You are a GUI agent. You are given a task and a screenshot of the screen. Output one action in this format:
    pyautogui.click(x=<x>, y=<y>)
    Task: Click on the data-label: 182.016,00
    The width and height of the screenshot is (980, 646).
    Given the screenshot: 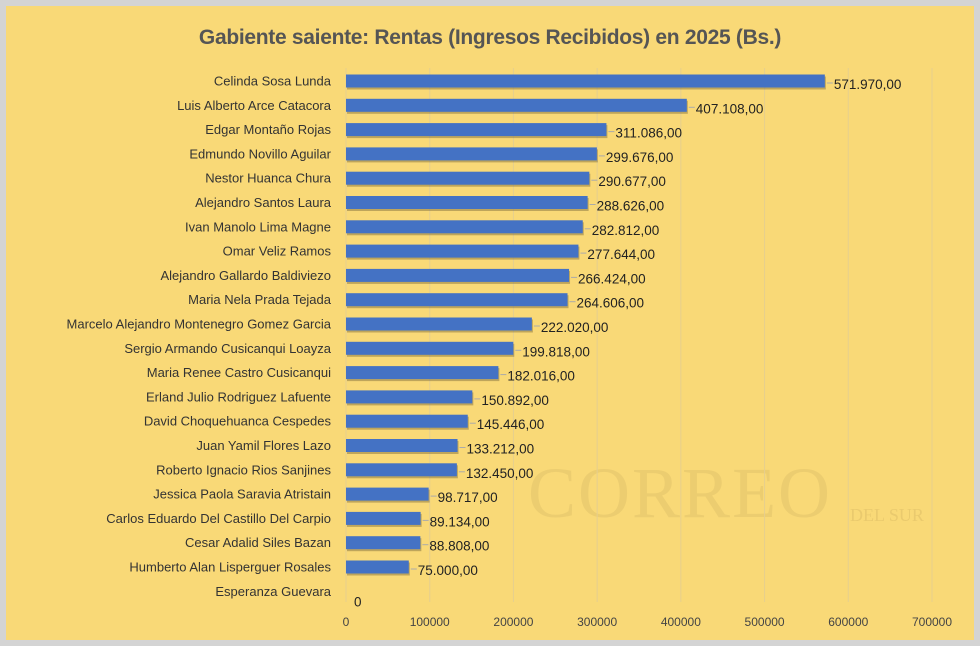 What is the action you would take?
    pyautogui.click(x=541, y=376)
    